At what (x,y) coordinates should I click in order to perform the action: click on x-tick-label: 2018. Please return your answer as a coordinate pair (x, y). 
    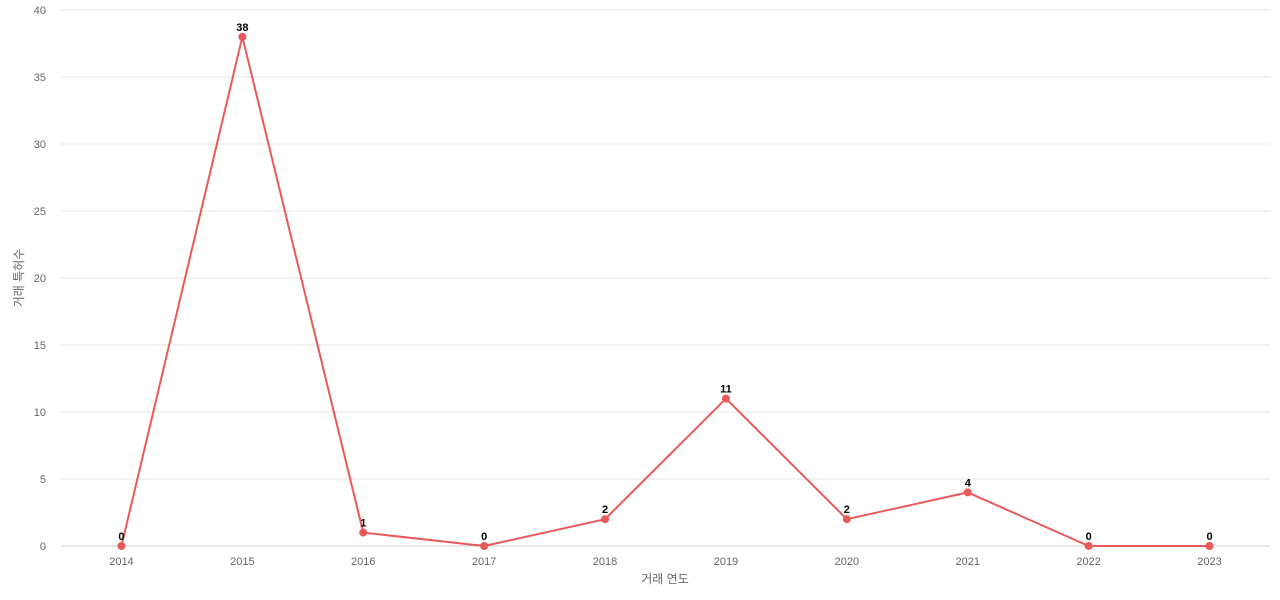
    Looking at the image, I should click on (605, 562).